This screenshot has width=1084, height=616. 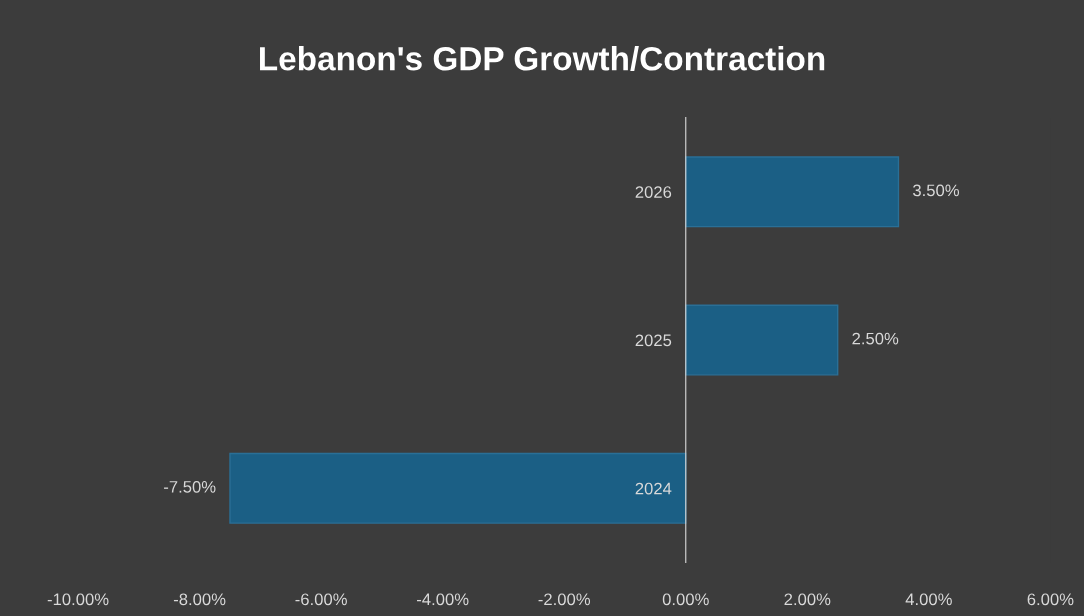 What do you see at coordinates (321, 599) in the screenshot?
I see `x-tick-label: -6.00%` at bounding box center [321, 599].